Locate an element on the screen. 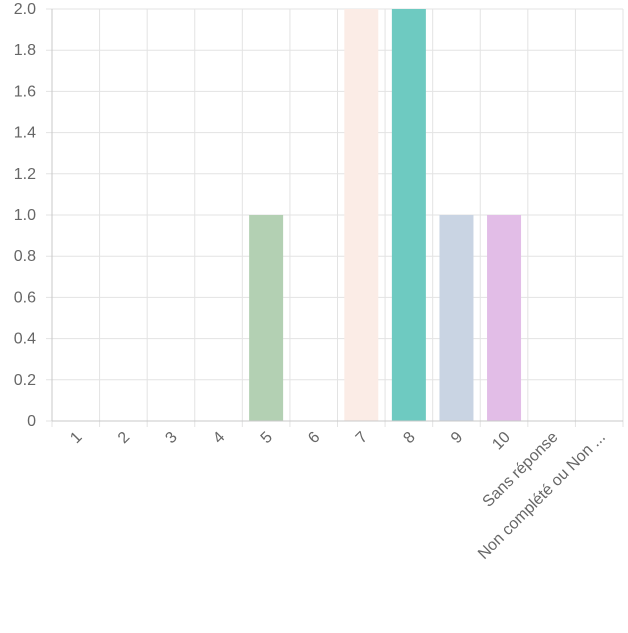  x-tick-label: 1 is located at coordinates (76, 438).